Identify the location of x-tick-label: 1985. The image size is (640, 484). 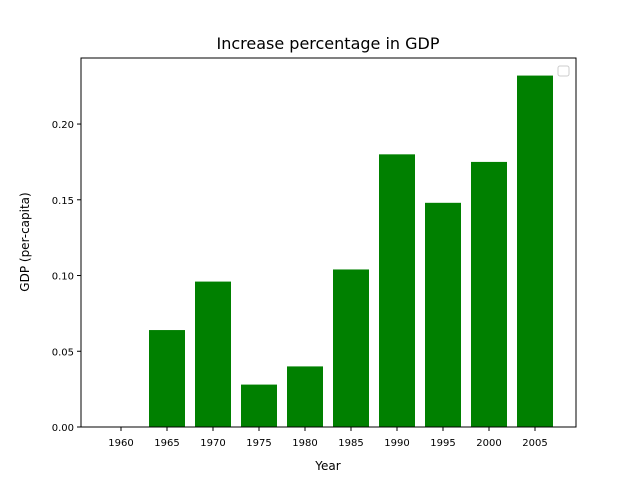
(350, 443).